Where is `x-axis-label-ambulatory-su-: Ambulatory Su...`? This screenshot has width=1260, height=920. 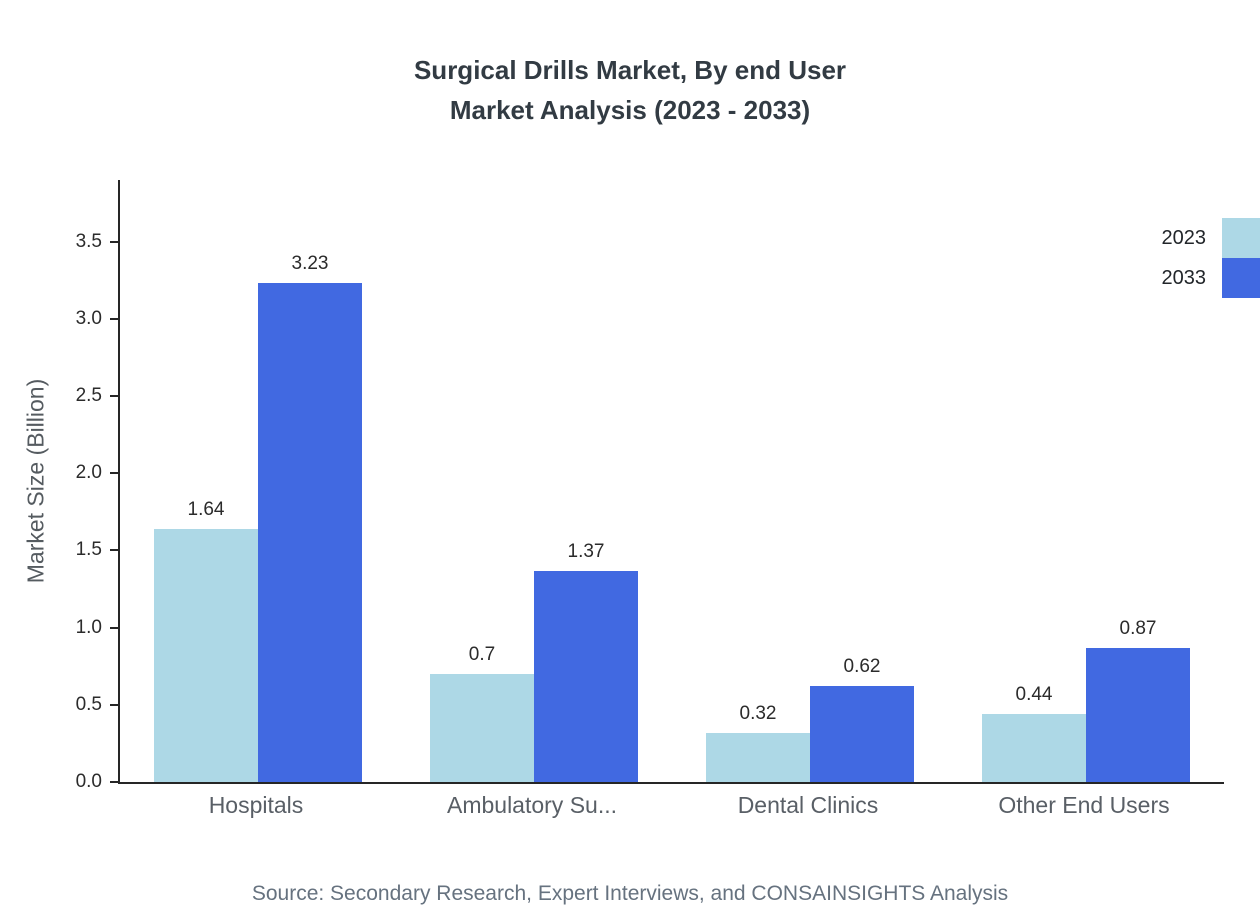
x-axis-label-ambulatory-su-: Ambulatory Su... is located at coordinates (532, 805).